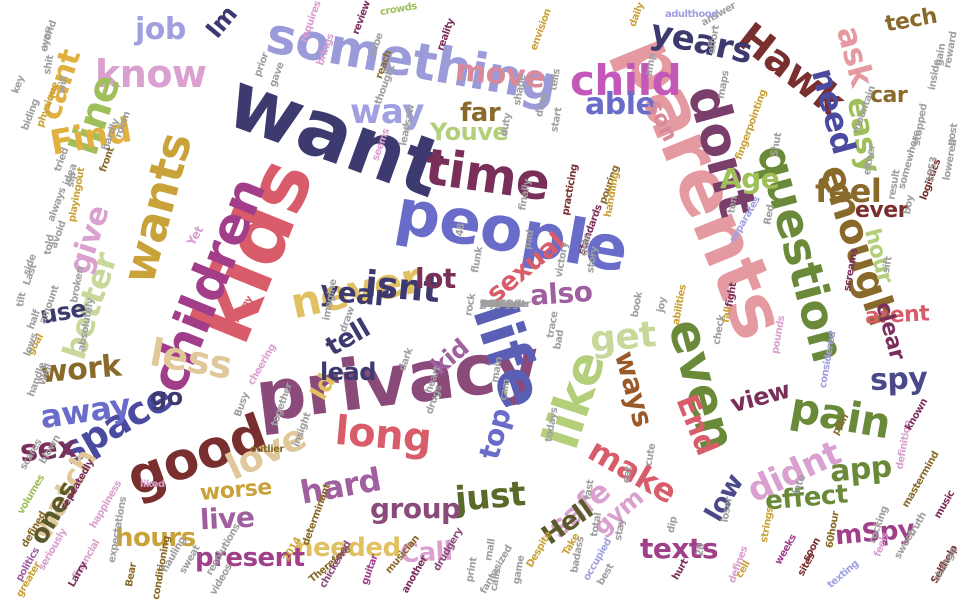 This screenshot has width=960, height=600. What do you see at coordinates (727, 510) in the screenshot?
I see `word-227: loser` at bounding box center [727, 510].